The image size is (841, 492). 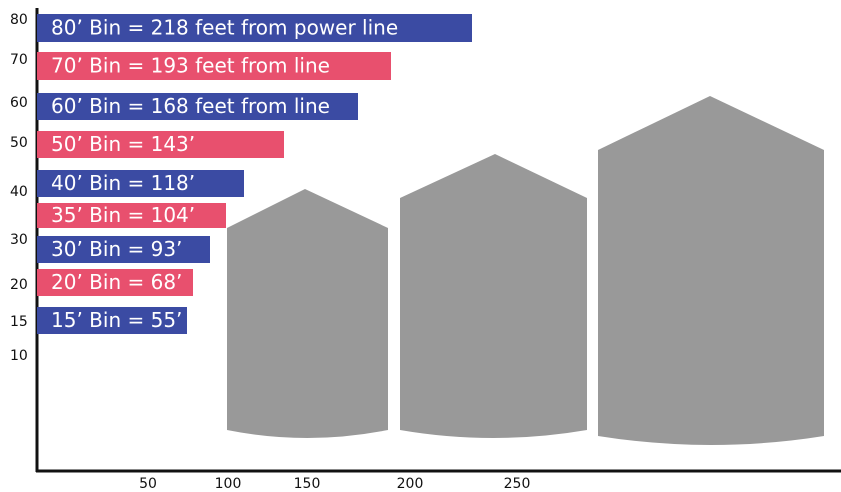 What do you see at coordinates (517, 484) in the screenshot?
I see `x-label: 250` at bounding box center [517, 484].